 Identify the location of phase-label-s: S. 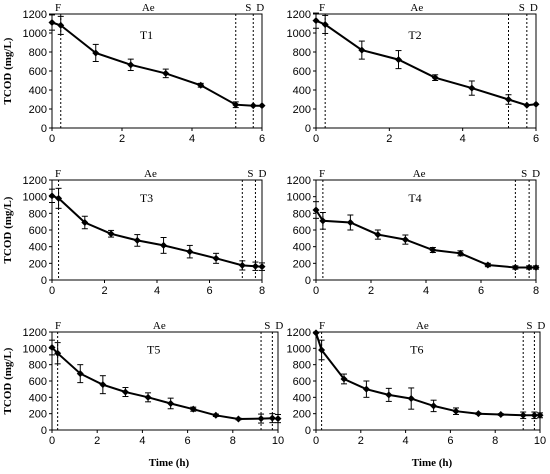
(529, 326).